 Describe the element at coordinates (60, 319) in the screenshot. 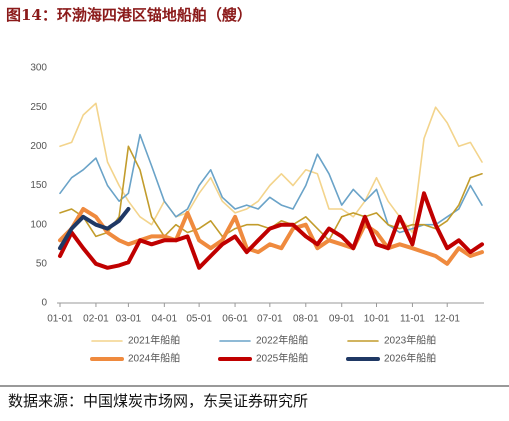

I see `x-tick-label: 01-01` at that location.